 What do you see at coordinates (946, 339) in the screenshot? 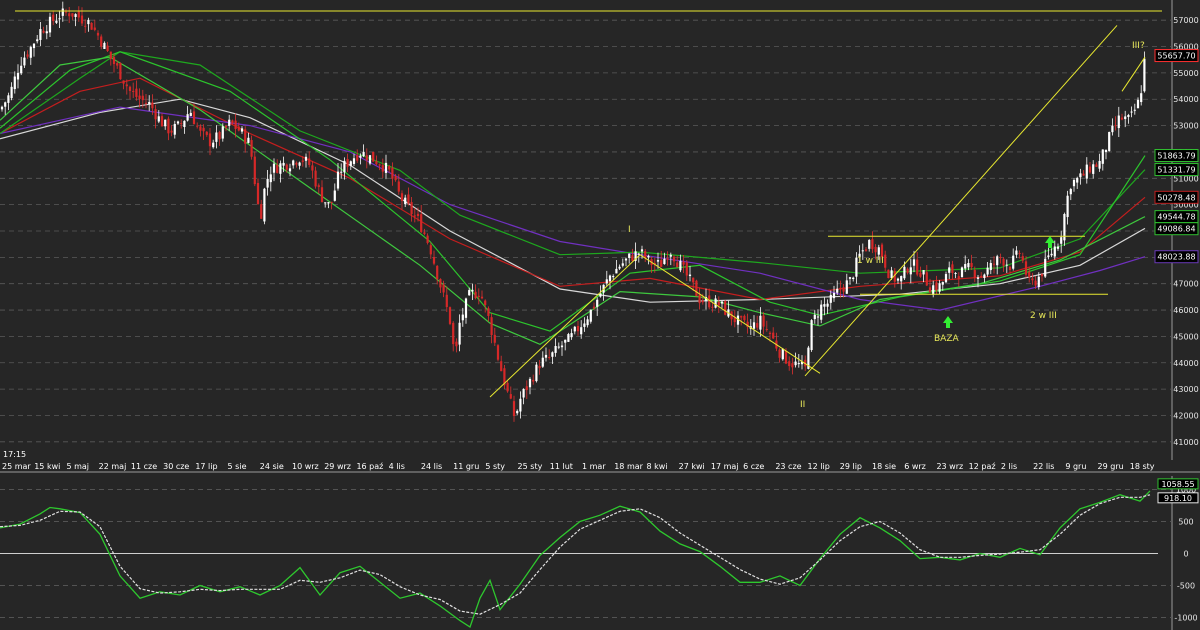
I see `annotation-baza: BAZA` at bounding box center [946, 339].